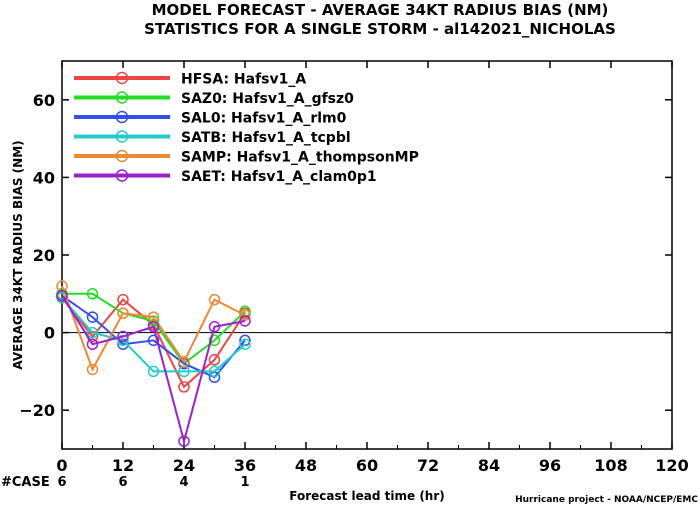 This screenshot has width=700, height=506. What do you see at coordinates (44, 177) in the screenshot?
I see `y-tick-label: 40` at bounding box center [44, 177].